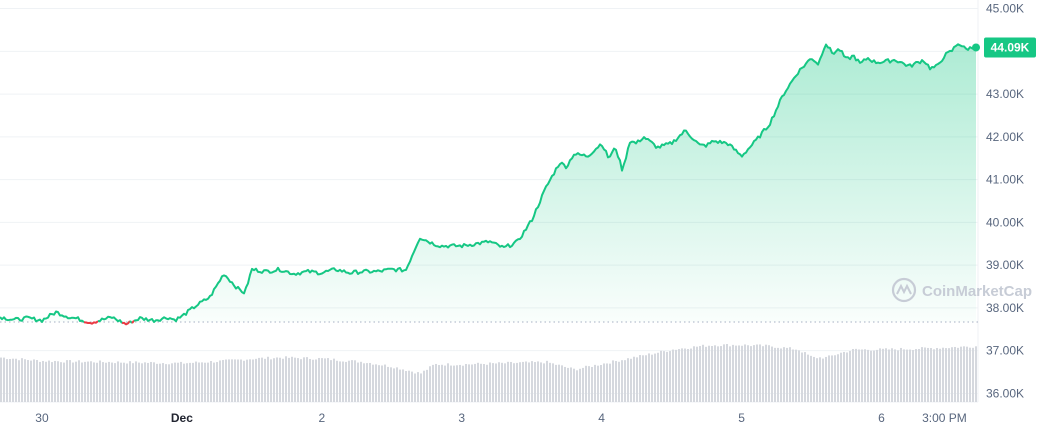 The height and width of the screenshot is (432, 1048). Describe the element at coordinates (1010, 47) in the screenshot. I see `current-price-badge` at that location.